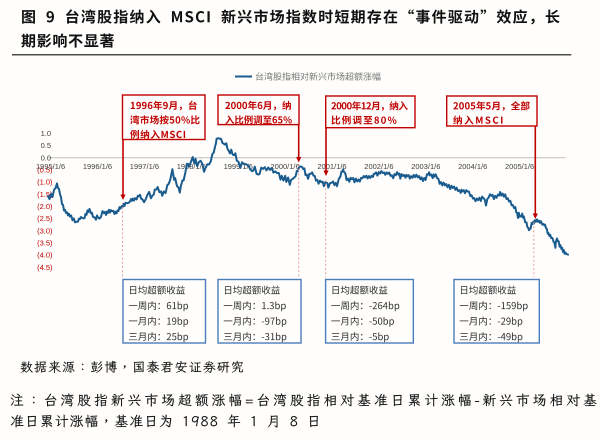  Describe the element at coordinates (46, 145) in the screenshot. I see `svg-text: 0.5` at that location.